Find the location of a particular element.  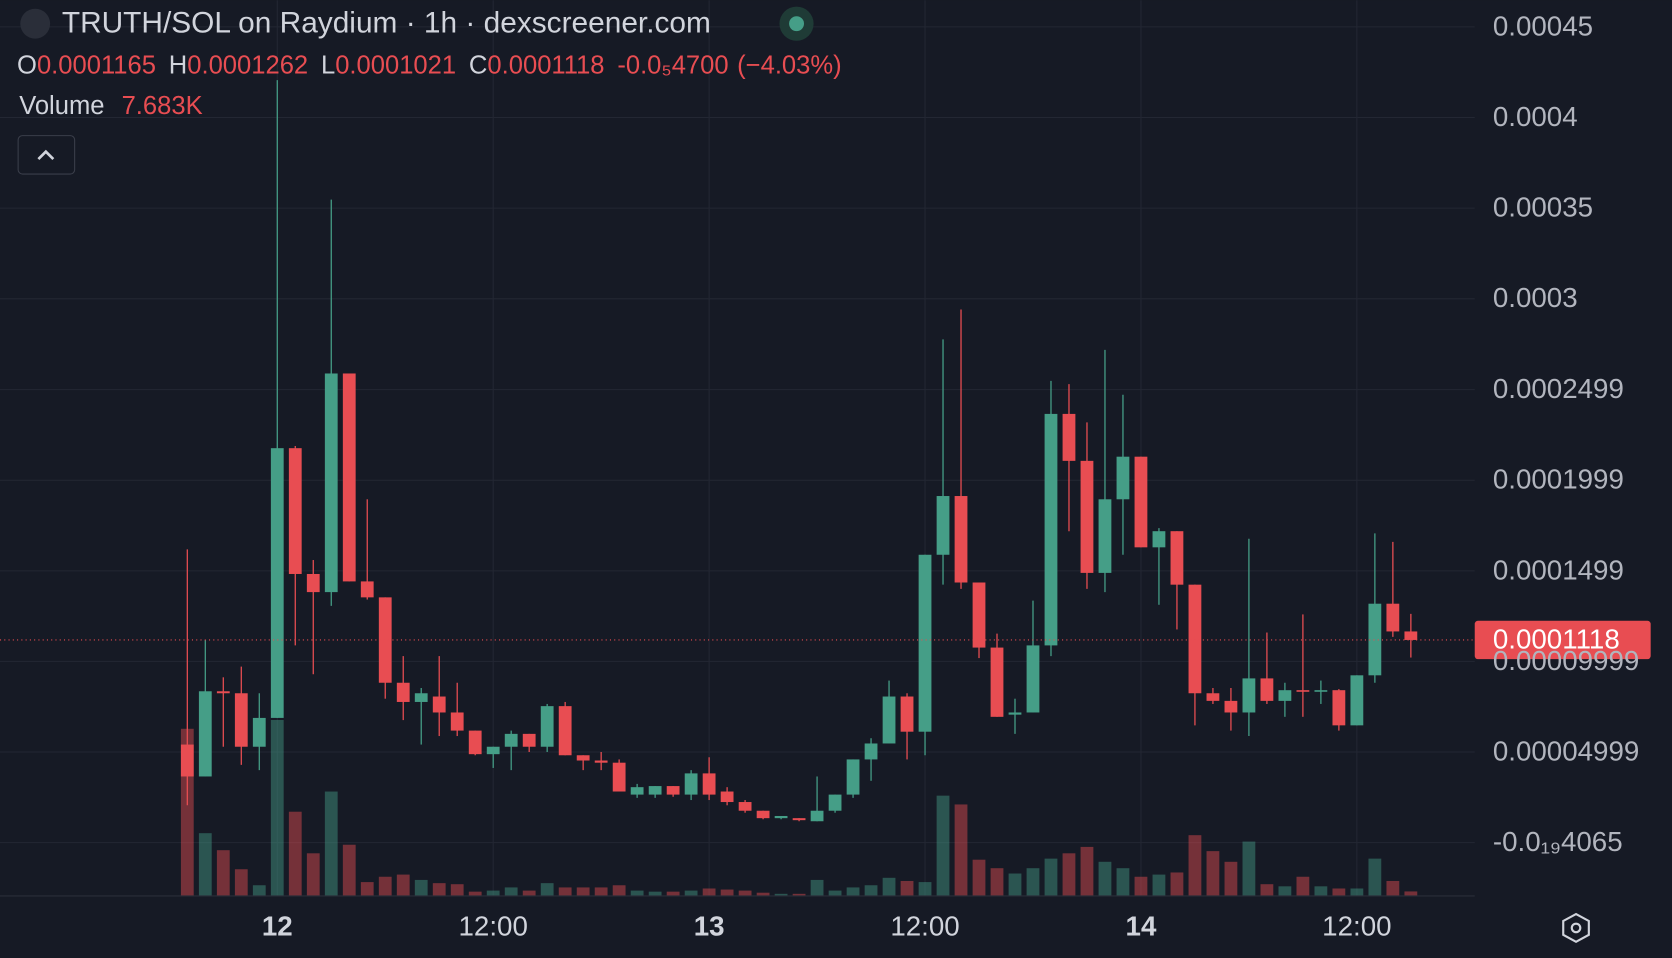

settings-icon is located at coordinates (1576, 927).